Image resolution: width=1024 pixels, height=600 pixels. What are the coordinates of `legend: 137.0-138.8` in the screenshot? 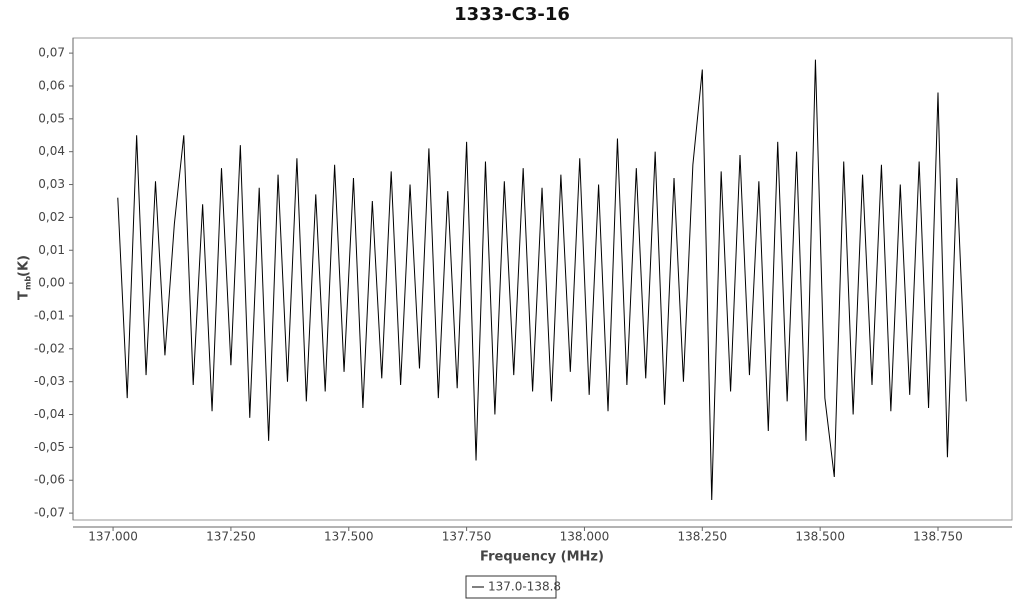 It's located at (513, 587).